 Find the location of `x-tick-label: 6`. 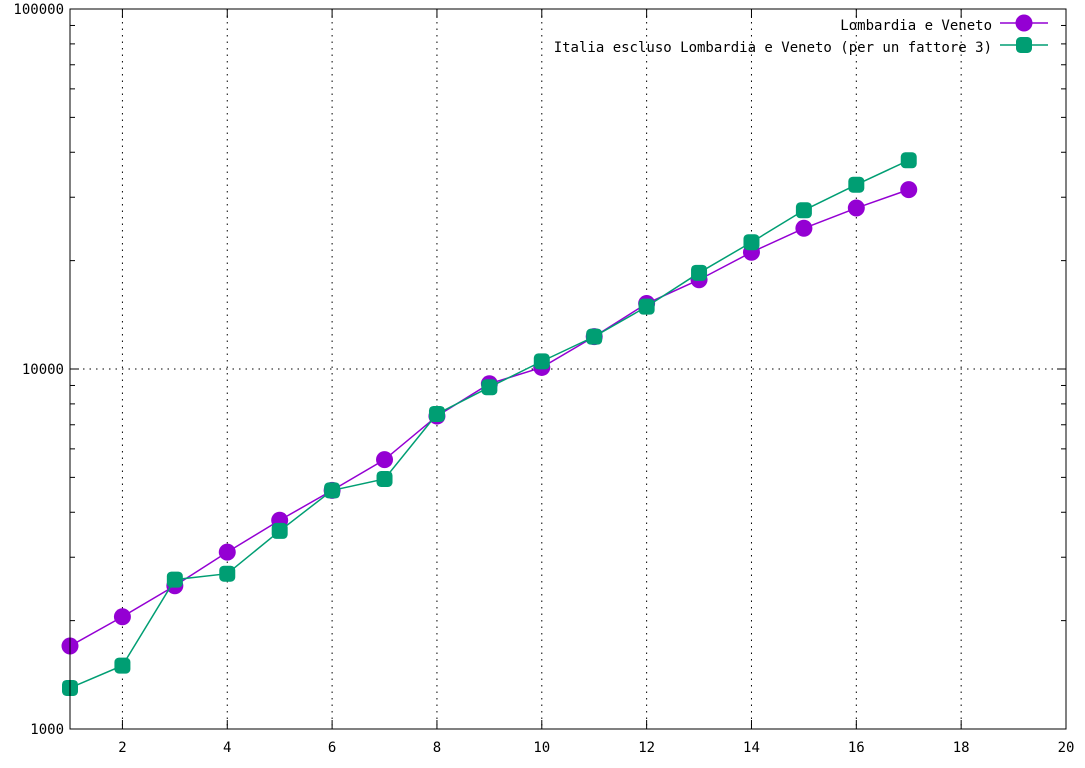

x-tick-label: 6 is located at coordinates (332, 748).